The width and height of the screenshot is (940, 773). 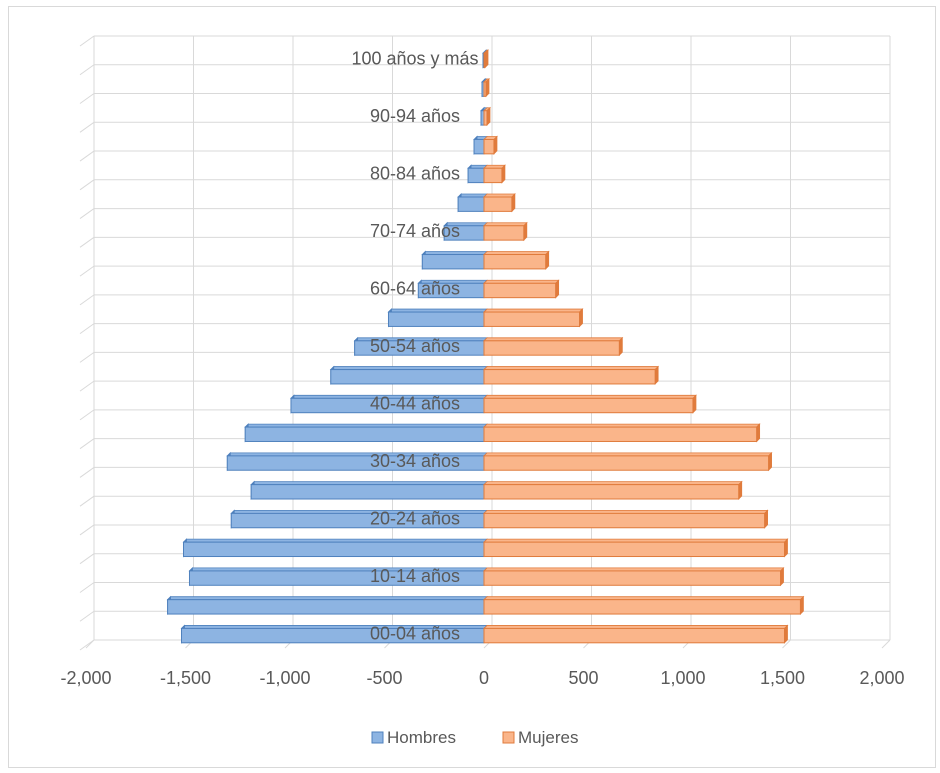 What do you see at coordinates (415, 576) in the screenshot?
I see `category-label-2: 10-14 años` at bounding box center [415, 576].